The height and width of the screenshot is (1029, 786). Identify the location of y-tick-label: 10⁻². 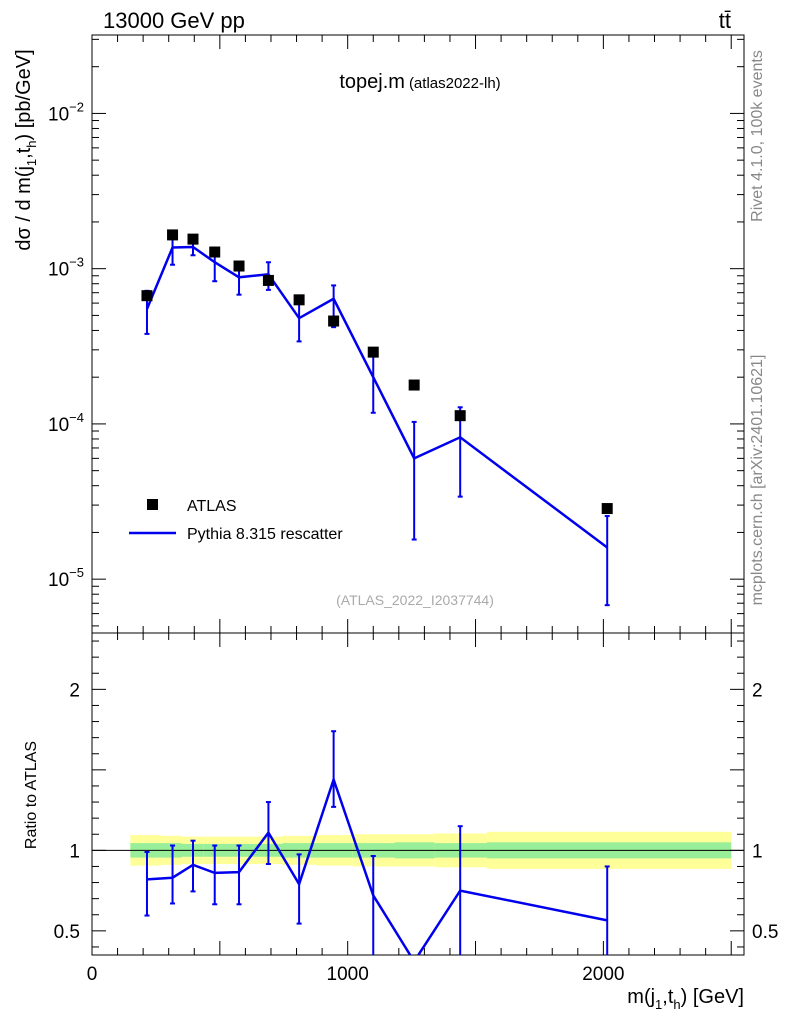
(66, 112).